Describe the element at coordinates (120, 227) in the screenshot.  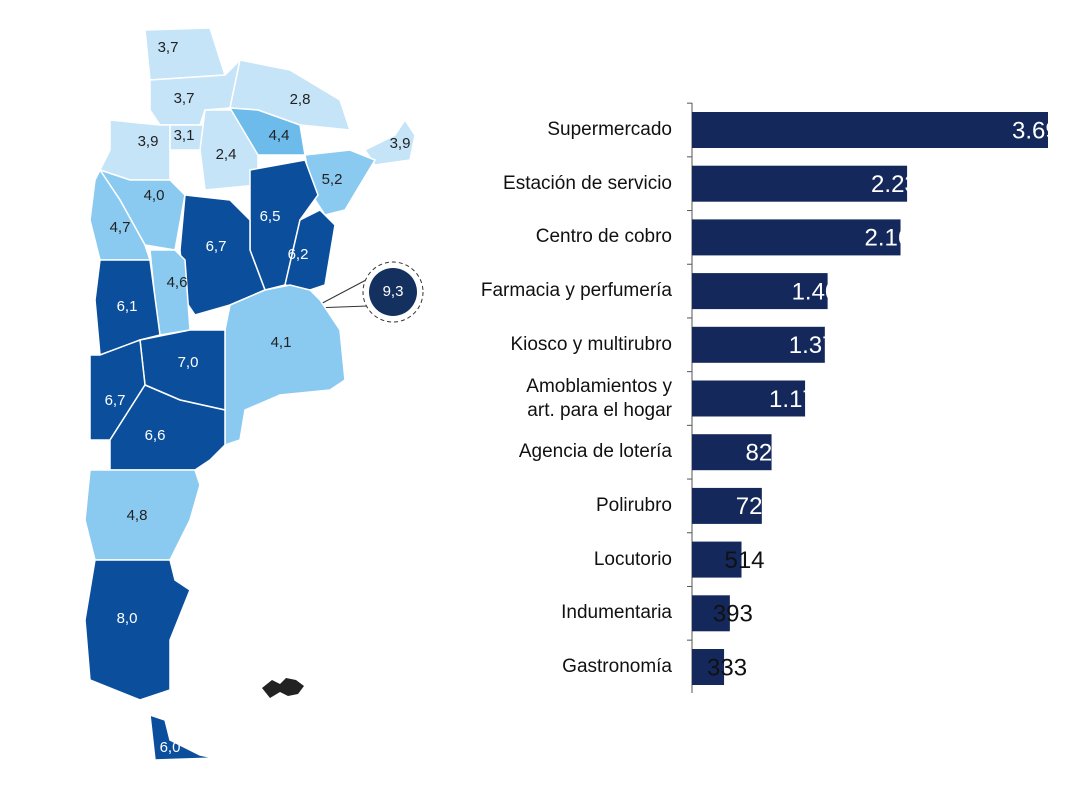
I see `province-label: 4,7` at that location.